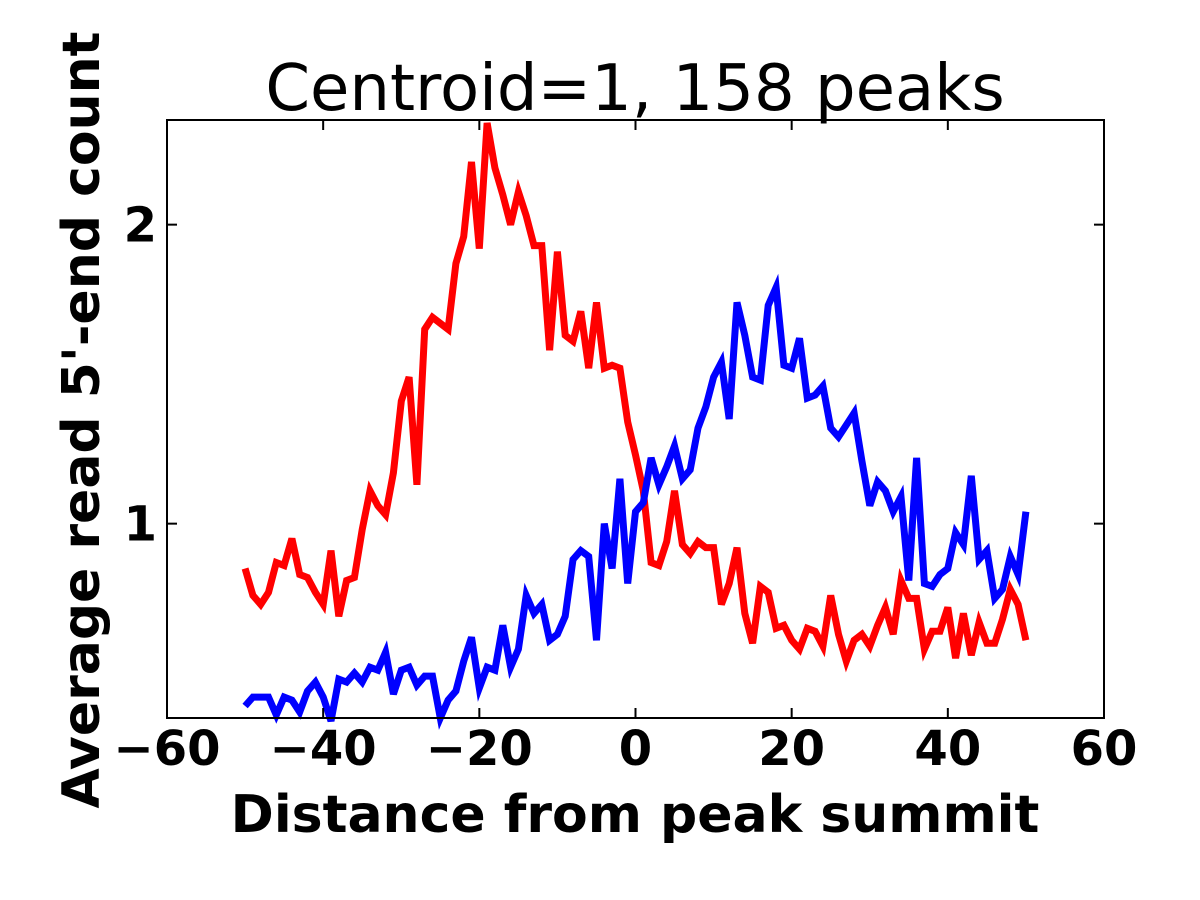 Image resolution: width=1200 pixels, height=900 pixels. I want to click on x-tick-label: 20, so click(791, 749).